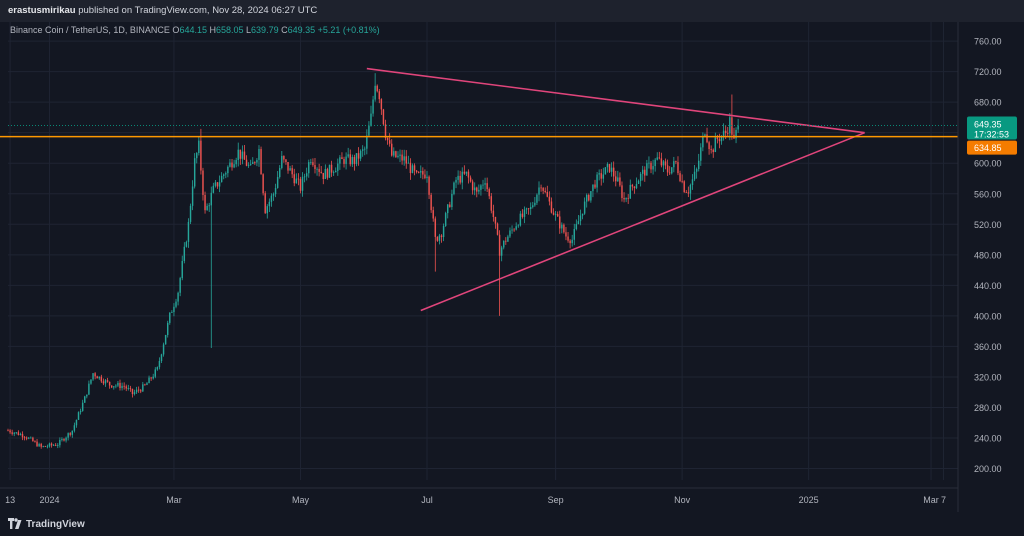 The image size is (1024, 536). What do you see at coordinates (615, 100) in the screenshot?
I see `upper-trendline` at bounding box center [615, 100].